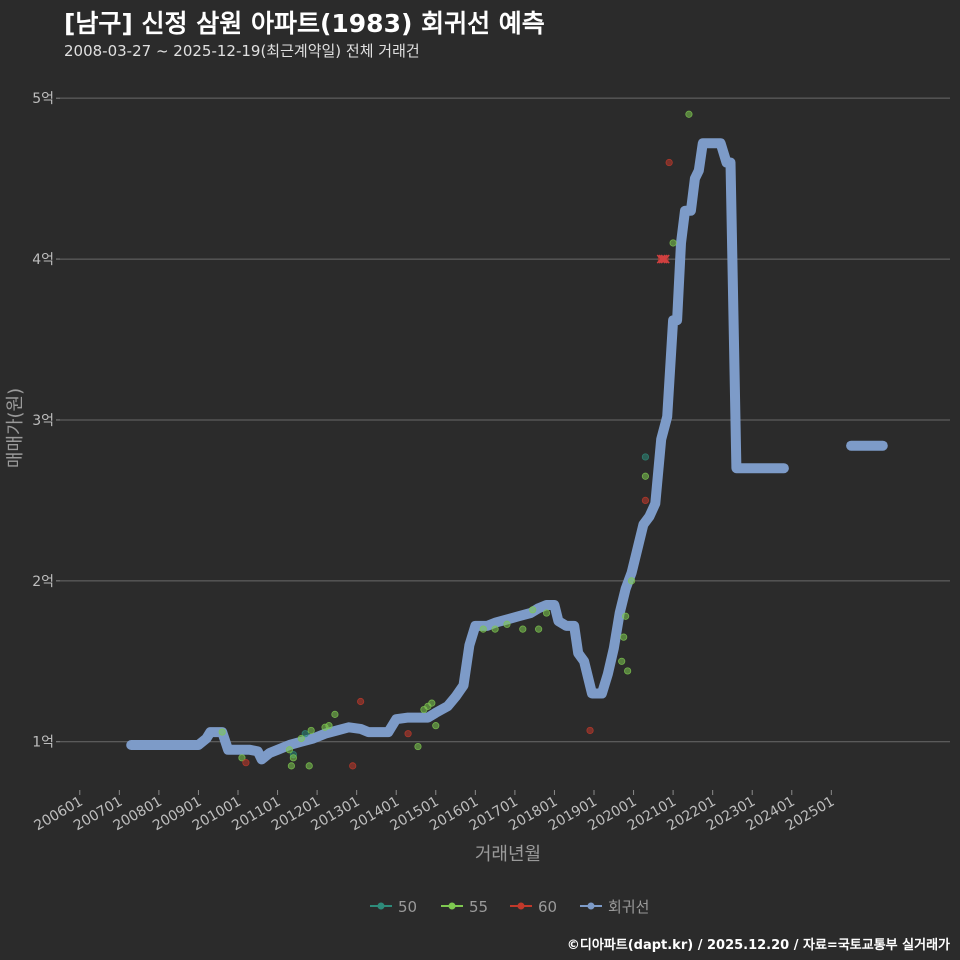  I want to click on y-tick-label: 1억, so click(43, 743).